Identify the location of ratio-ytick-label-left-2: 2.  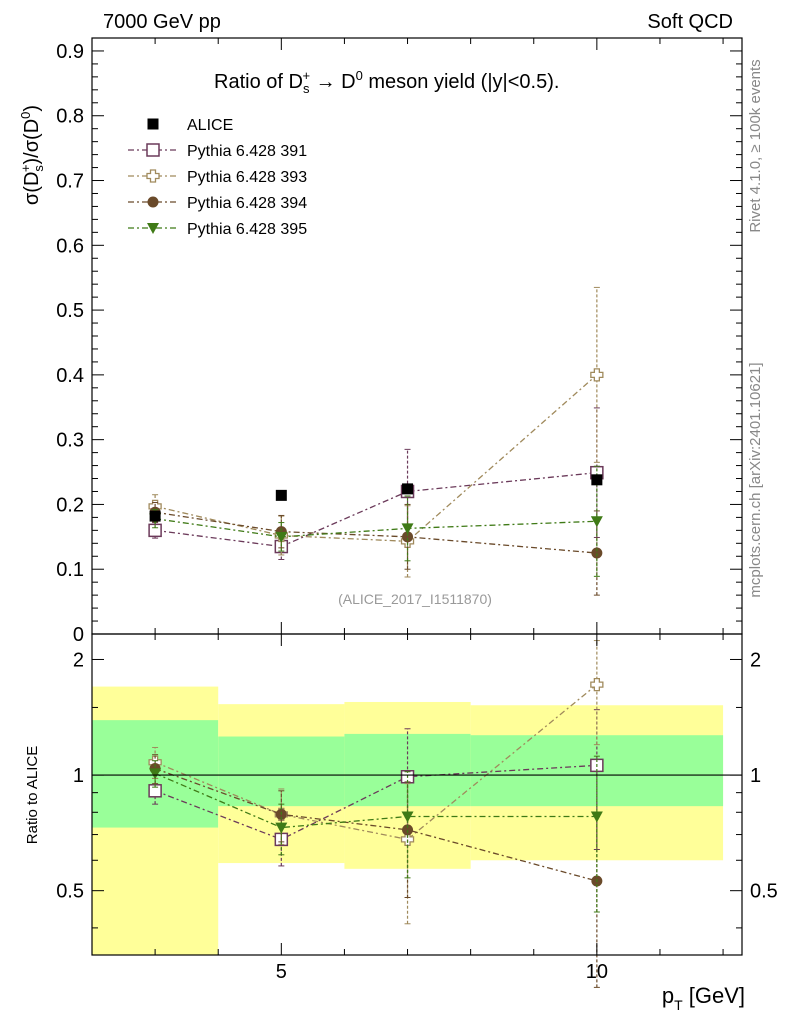
(78, 660).